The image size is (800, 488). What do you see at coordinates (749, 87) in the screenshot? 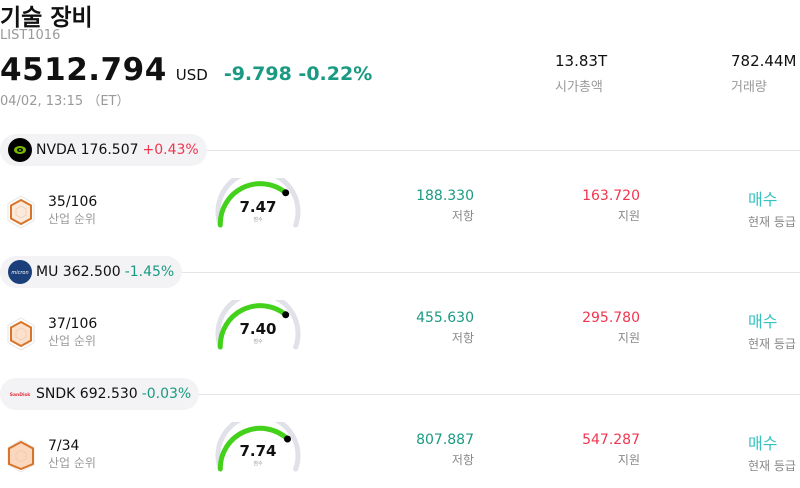
I see `volume-label: 거래량` at bounding box center [749, 87].